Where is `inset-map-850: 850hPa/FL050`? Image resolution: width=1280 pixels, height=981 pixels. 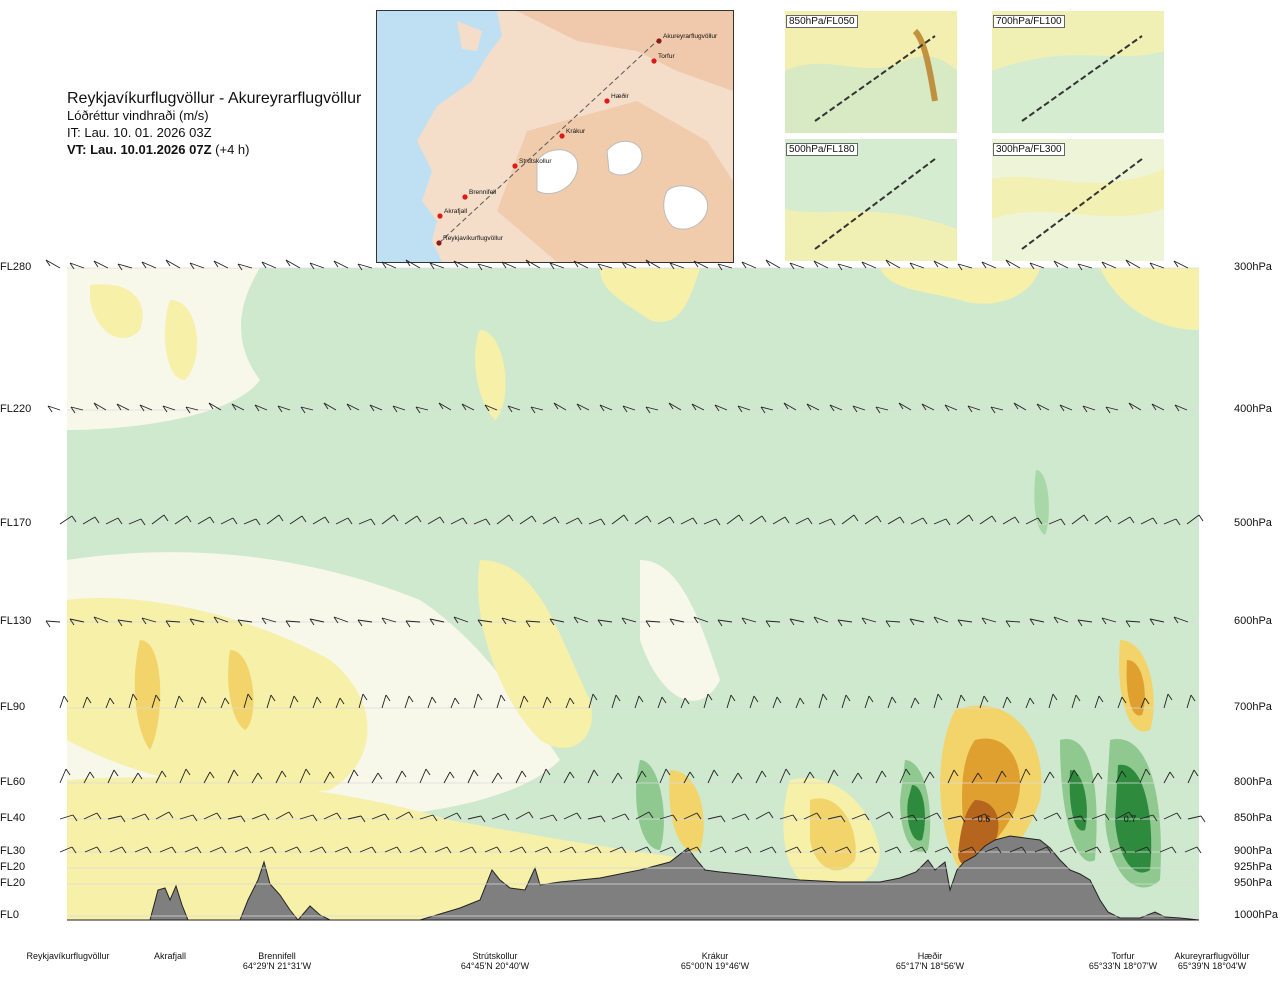 inset-map-850: 850hPa/FL050 is located at coordinates (871, 72).